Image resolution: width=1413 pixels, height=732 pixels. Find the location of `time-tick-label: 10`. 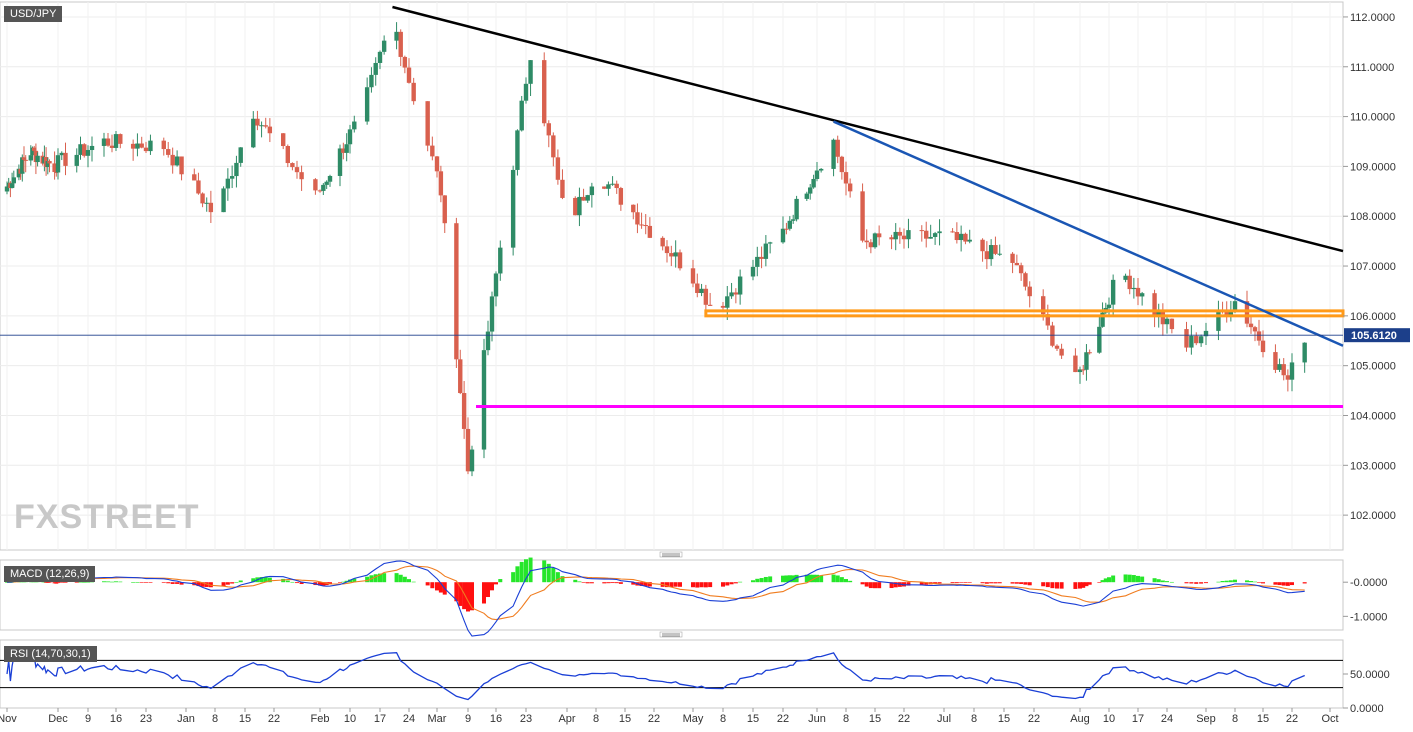

time-tick-label: 10 is located at coordinates (1109, 719).